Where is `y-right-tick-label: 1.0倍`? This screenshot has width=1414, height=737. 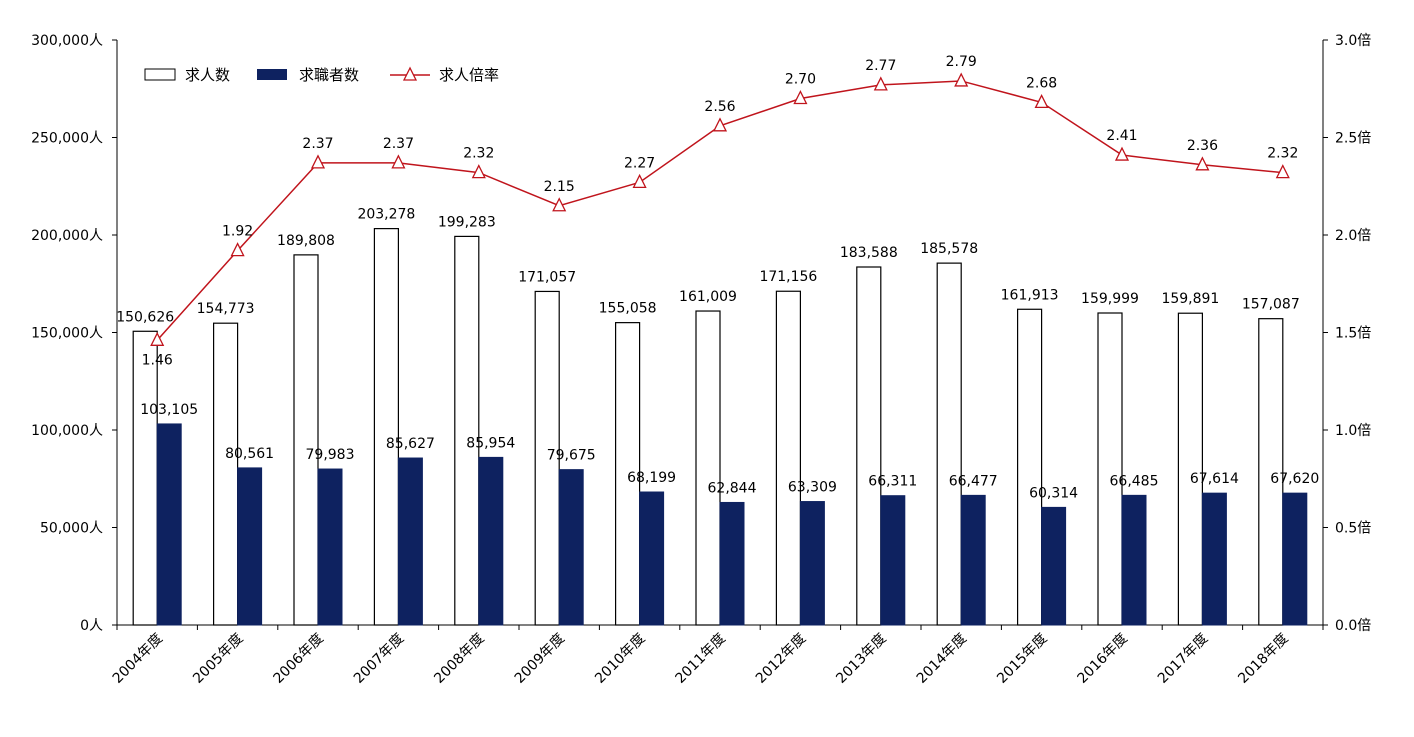
y-right-tick-label: 1.0倍 is located at coordinates (1353, 431).